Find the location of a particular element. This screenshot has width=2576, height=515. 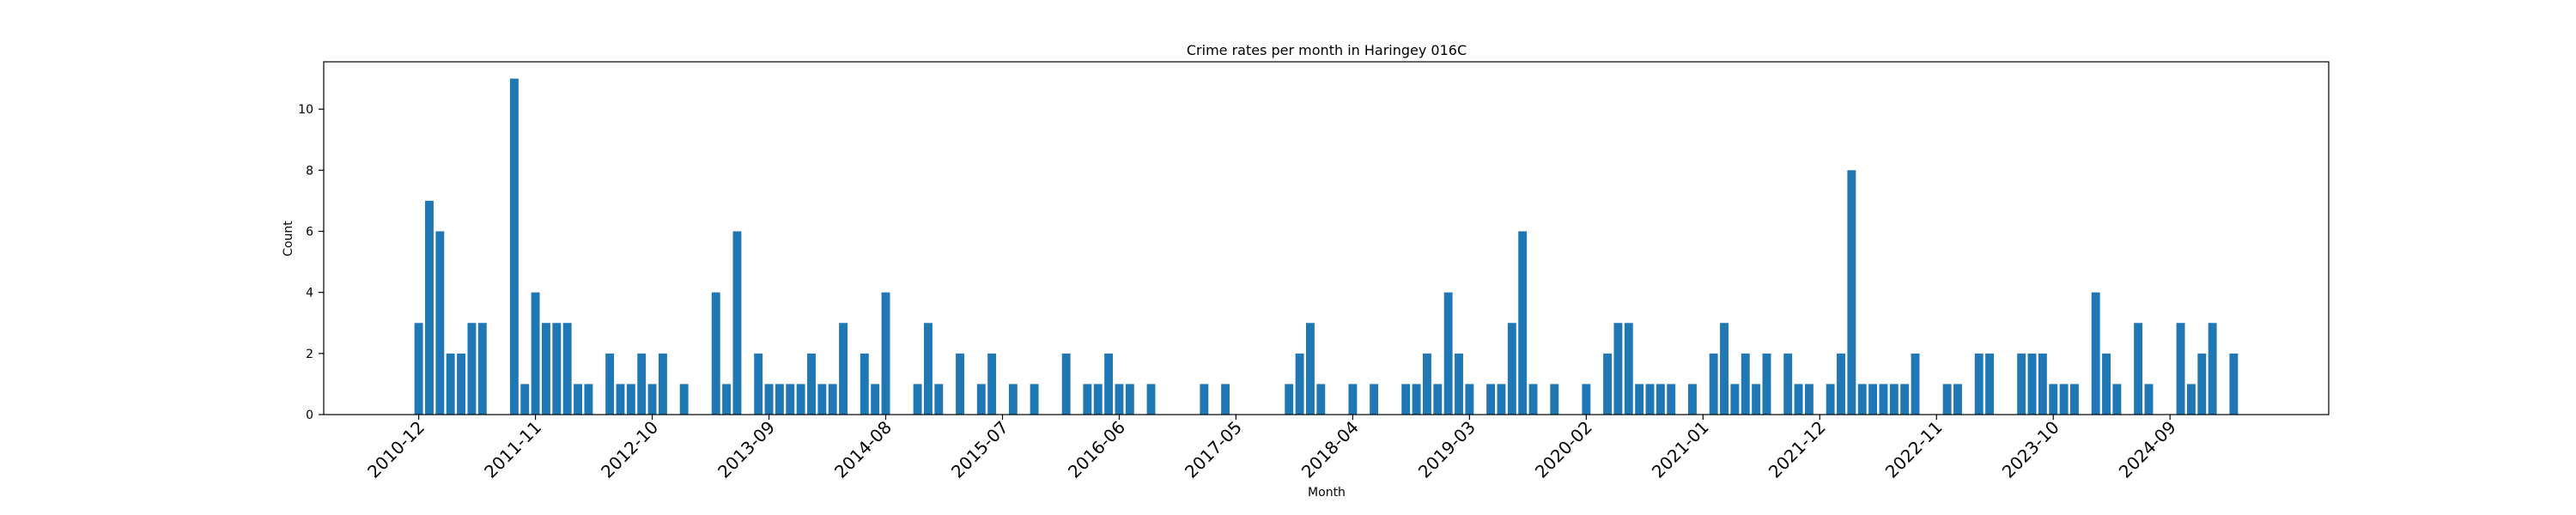

x-tick-label: 2024-09 is located at coordinates (2148, 449).